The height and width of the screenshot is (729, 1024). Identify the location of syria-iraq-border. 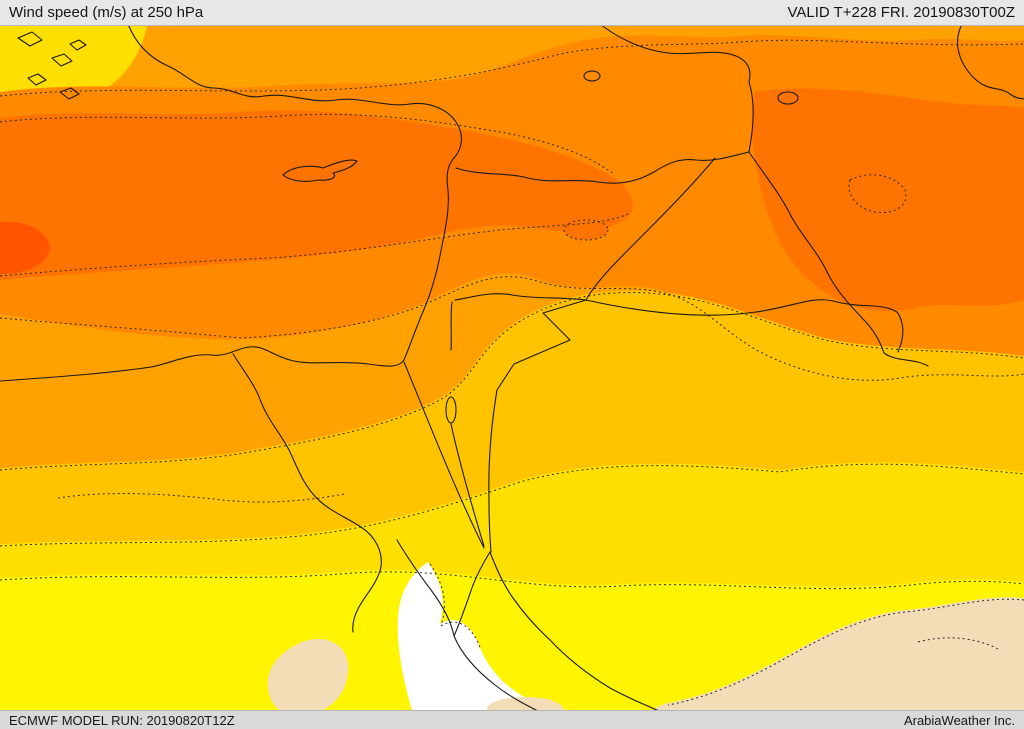
(650, 229).